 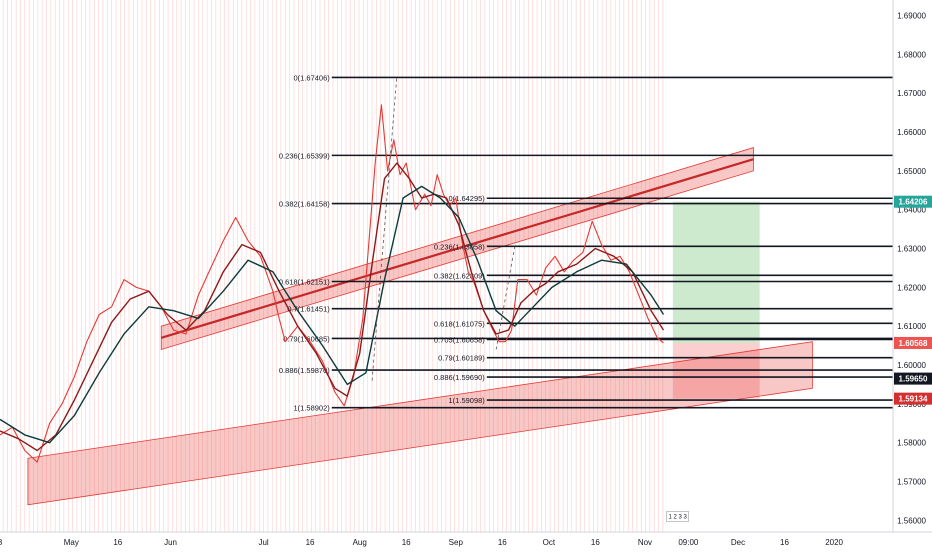 What do you see at coordinates (304, 281) in the screenshot?
I see `fib-level-label: 0.618(1.62151)` at bounding box center [304, 281].